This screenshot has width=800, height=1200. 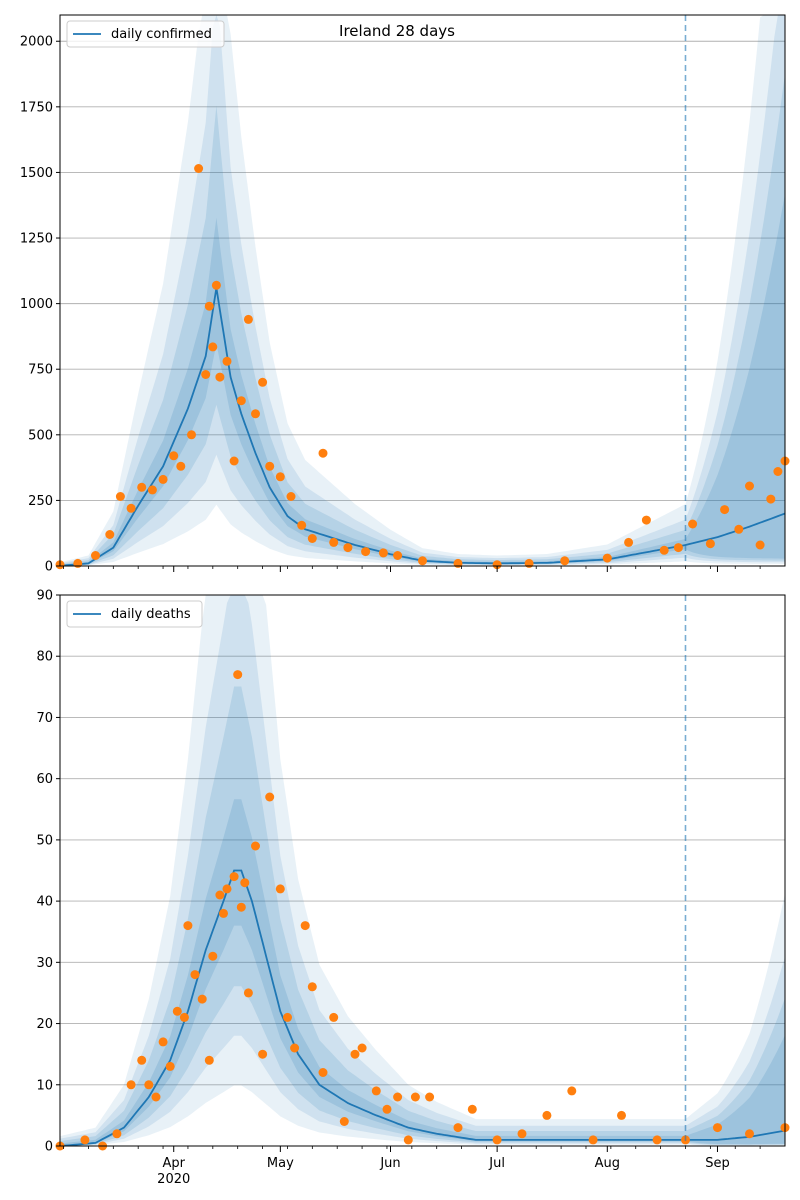 I want to click on deaths-y-tick-label: 20, so click(x=44, y=1024).